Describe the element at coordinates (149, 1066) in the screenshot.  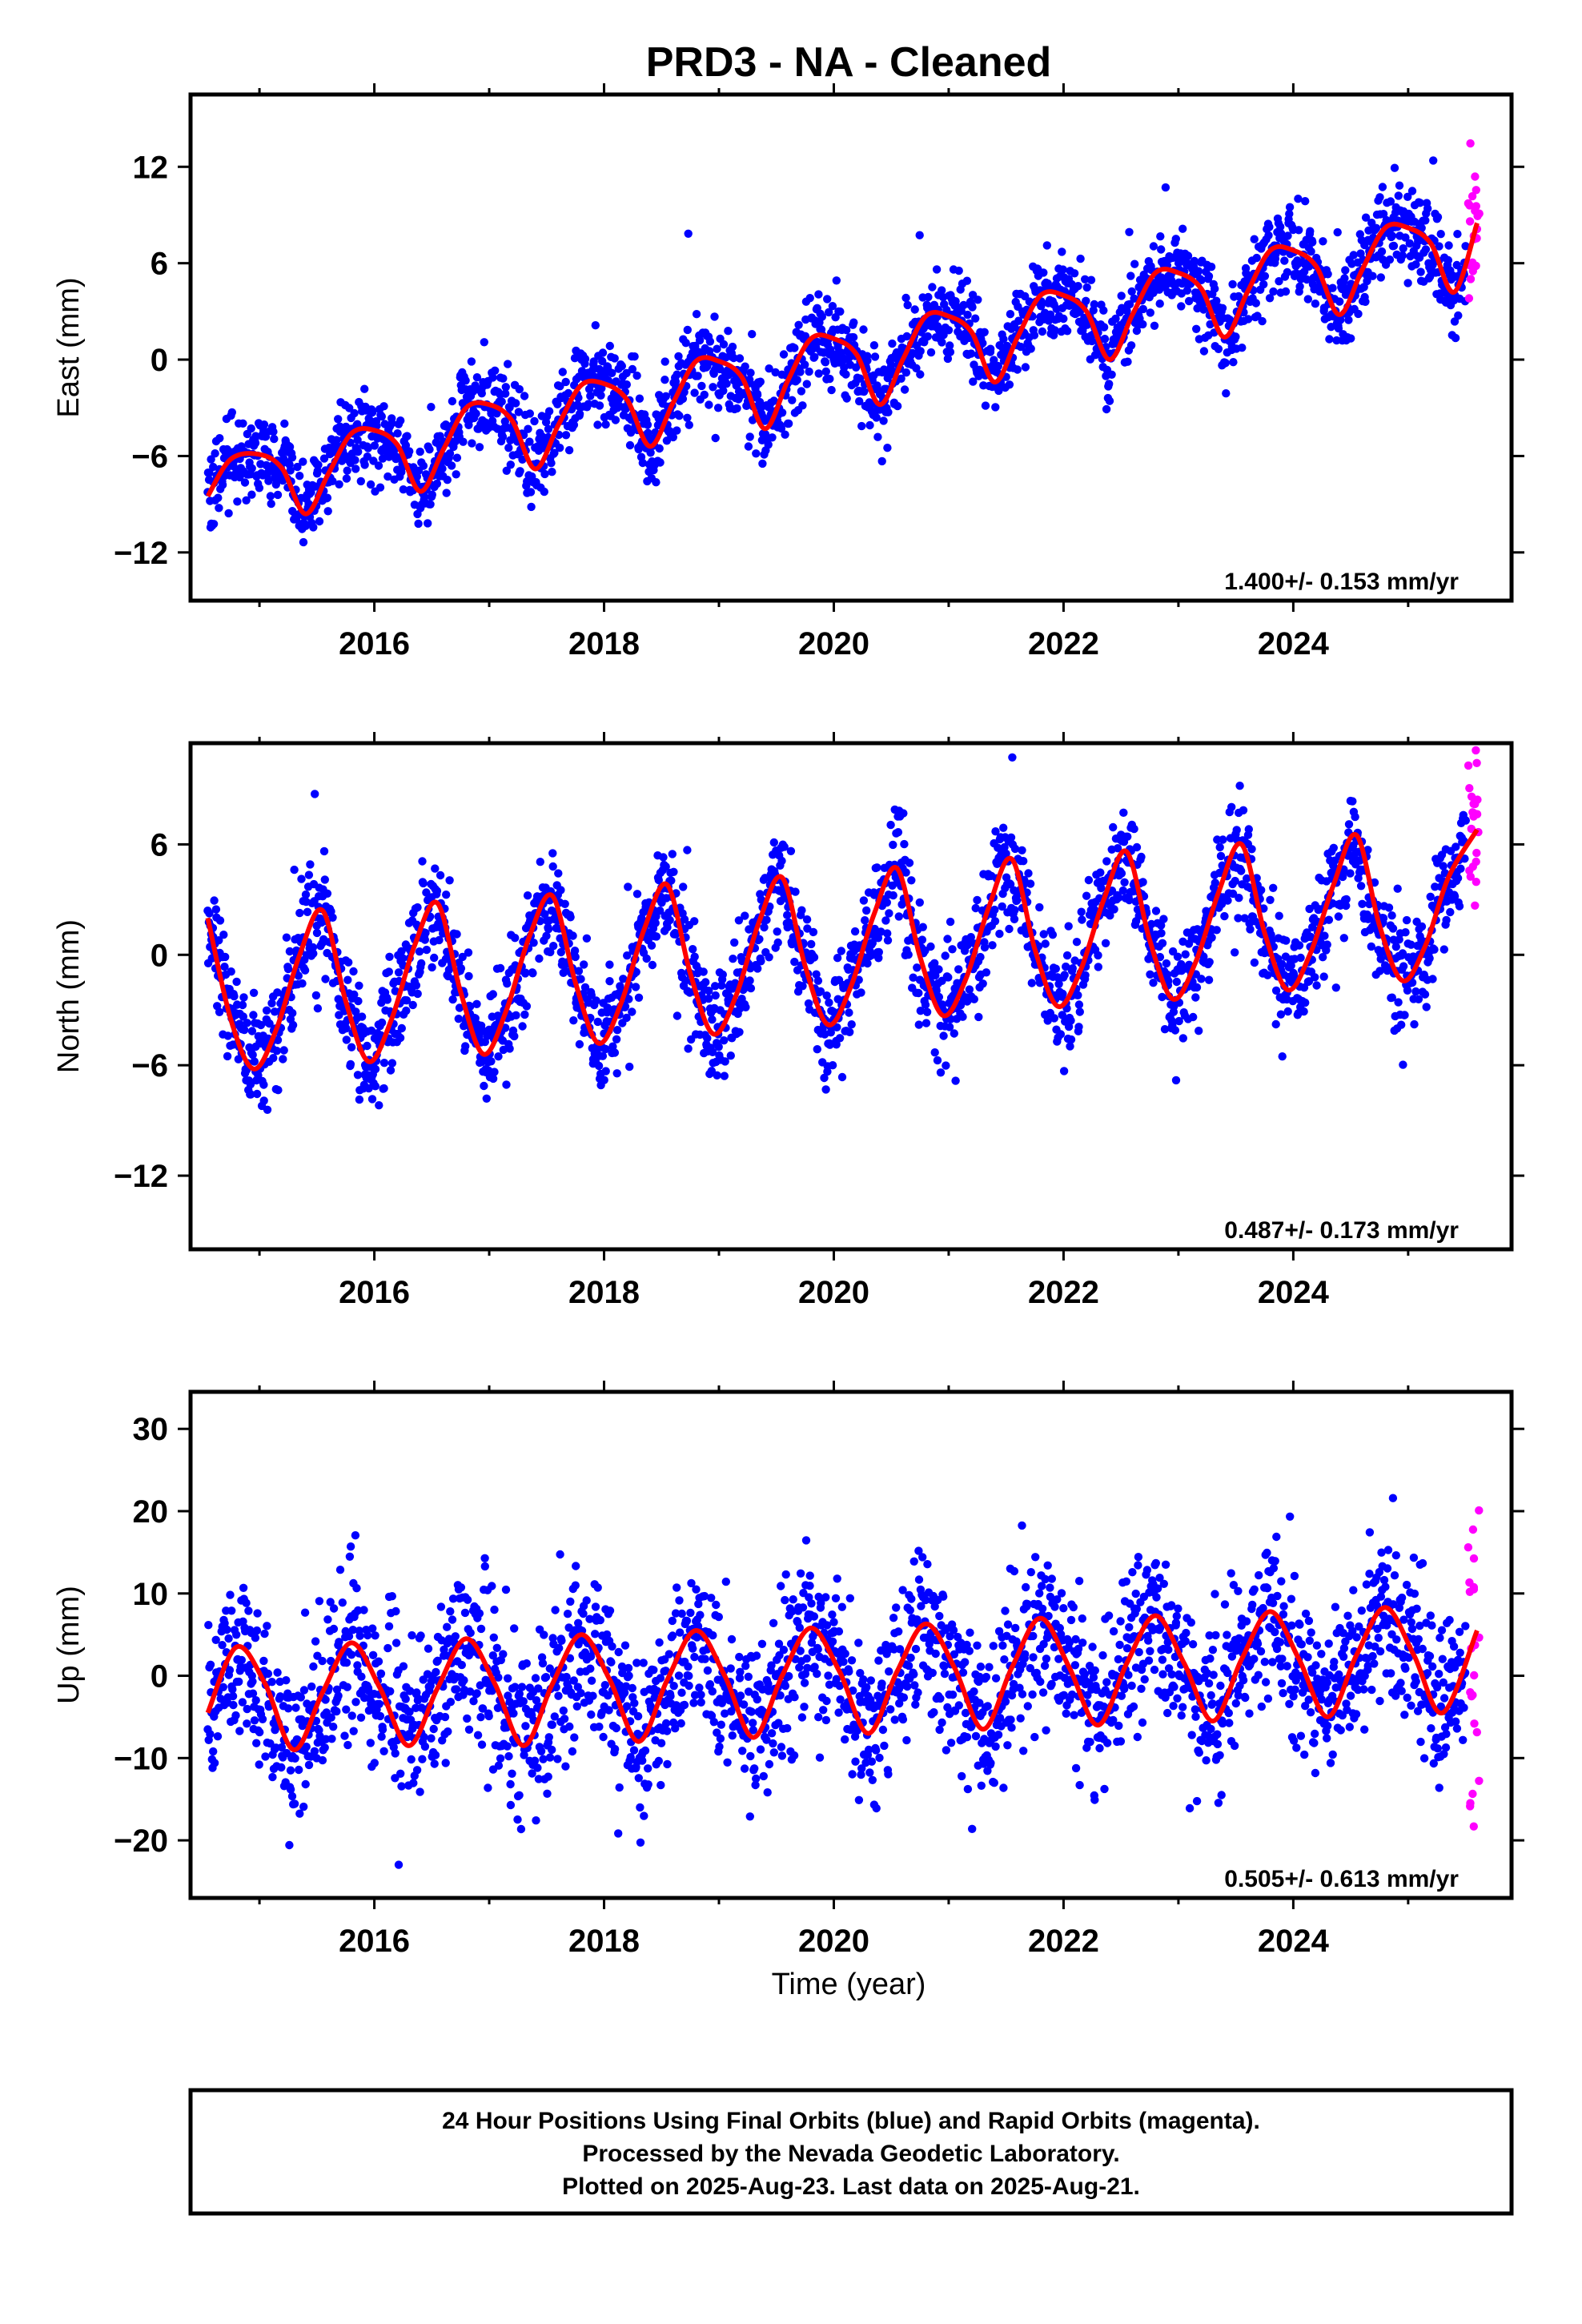
I see `north-y-tick-label: −6` at that location.